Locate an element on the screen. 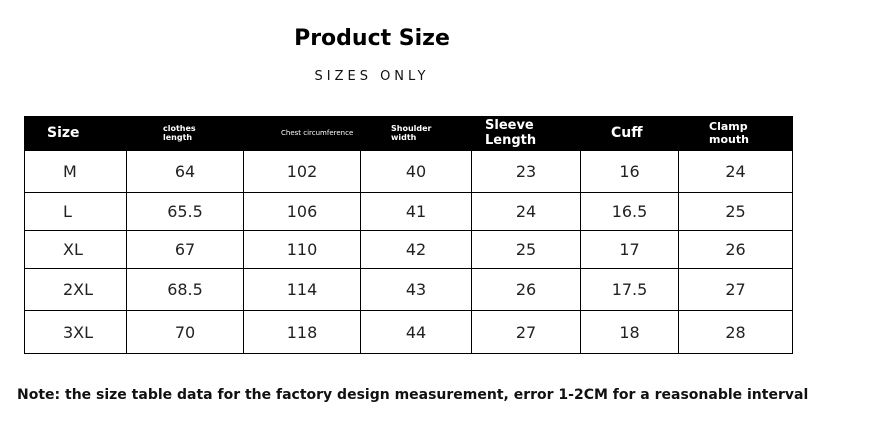 The image size is (881, 437). header-cell: Size is located at coordinates (76, 134).